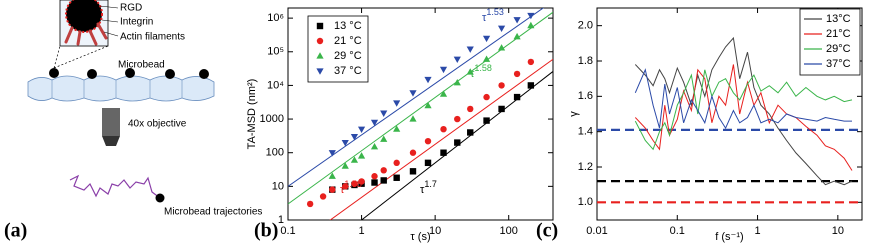  Describe the element at coordinates (430, 184) in the screenshot. I see `fit-annotation-exponent: 1.7` at that location.